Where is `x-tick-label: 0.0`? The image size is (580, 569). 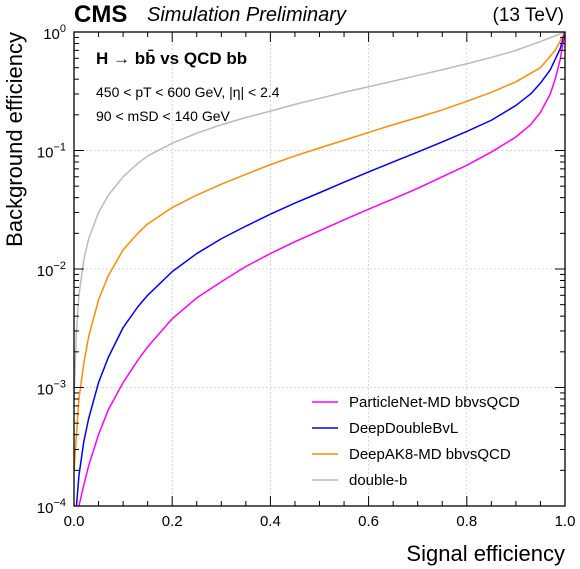
x-tick-label: 0.0 is located at coordinates (74, 521).